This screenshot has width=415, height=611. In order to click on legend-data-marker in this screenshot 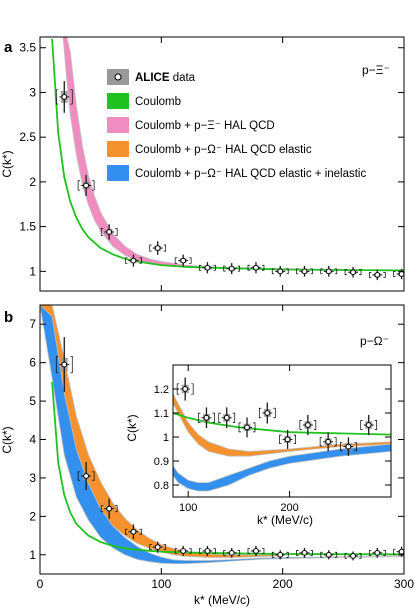, I will do `click(118, 77)`.